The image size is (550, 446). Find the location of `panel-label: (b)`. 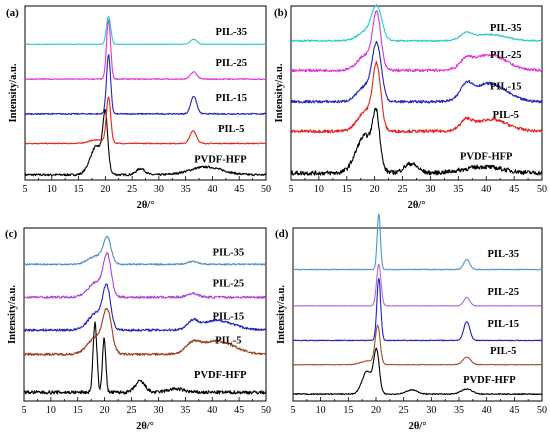

panel-label: (b) is located at coordinates (281, 13).